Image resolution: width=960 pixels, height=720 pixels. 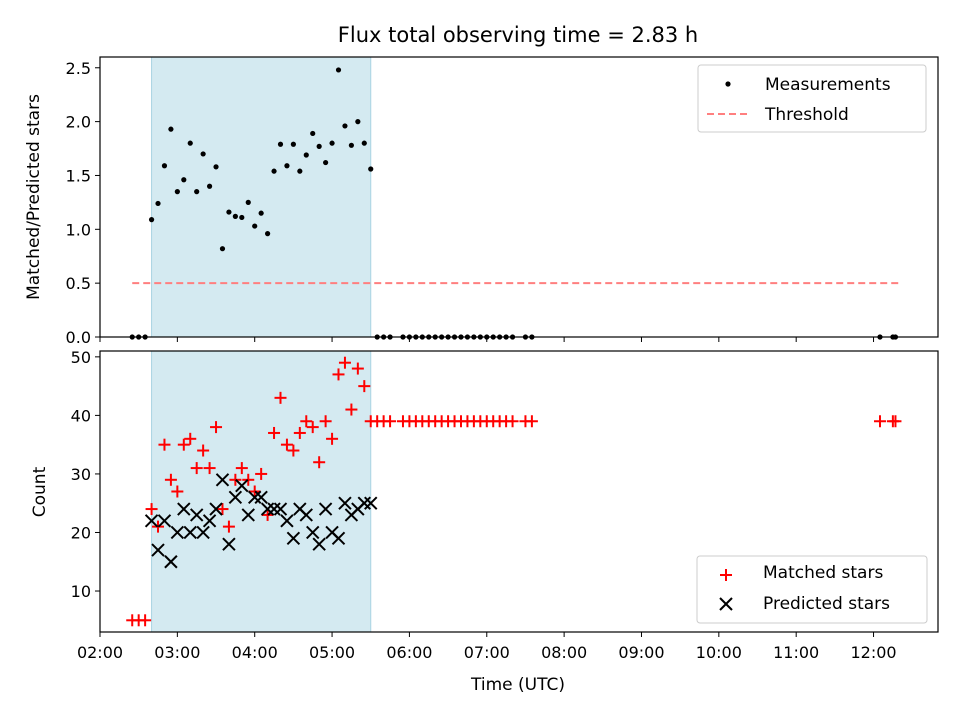 What do you see at coordinates (823, 573) in the screenshot?
I see `legend-matched-label: Matched stars` at bounding box center [823, 573].